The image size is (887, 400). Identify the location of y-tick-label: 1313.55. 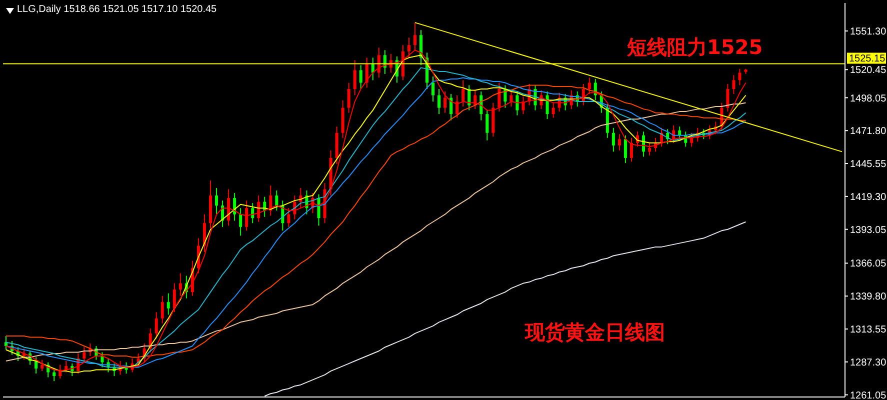
(868, 330).